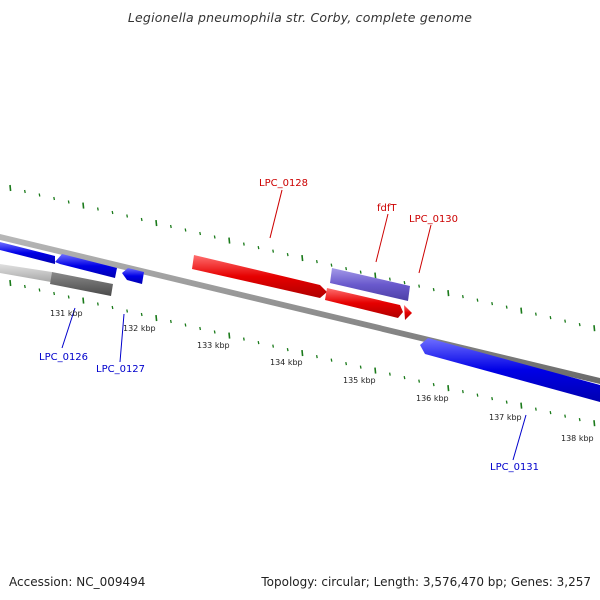 The height and width of the screenshot is (600, 600). What do you see at coordinates (120, 369) in the screenshot?
I see `gene-label-lpc-0127: LPC_0127` at bounding box center [120, 369].